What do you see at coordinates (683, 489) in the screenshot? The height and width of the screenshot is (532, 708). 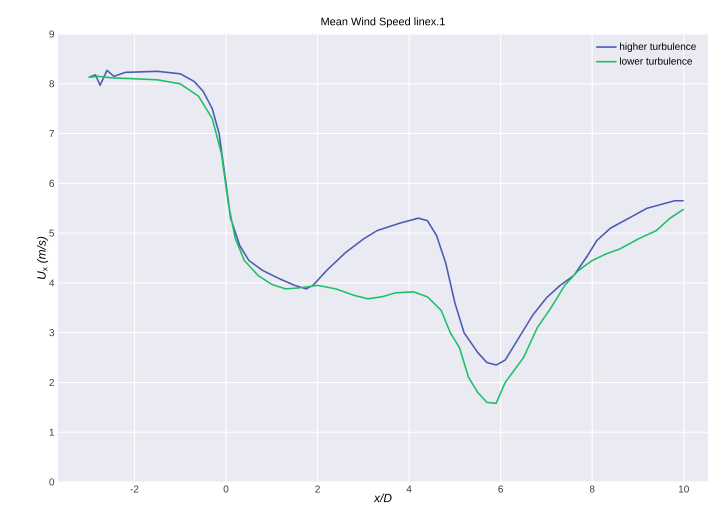 I see `x-tick-label: 10` at bounding box center [683, 489].